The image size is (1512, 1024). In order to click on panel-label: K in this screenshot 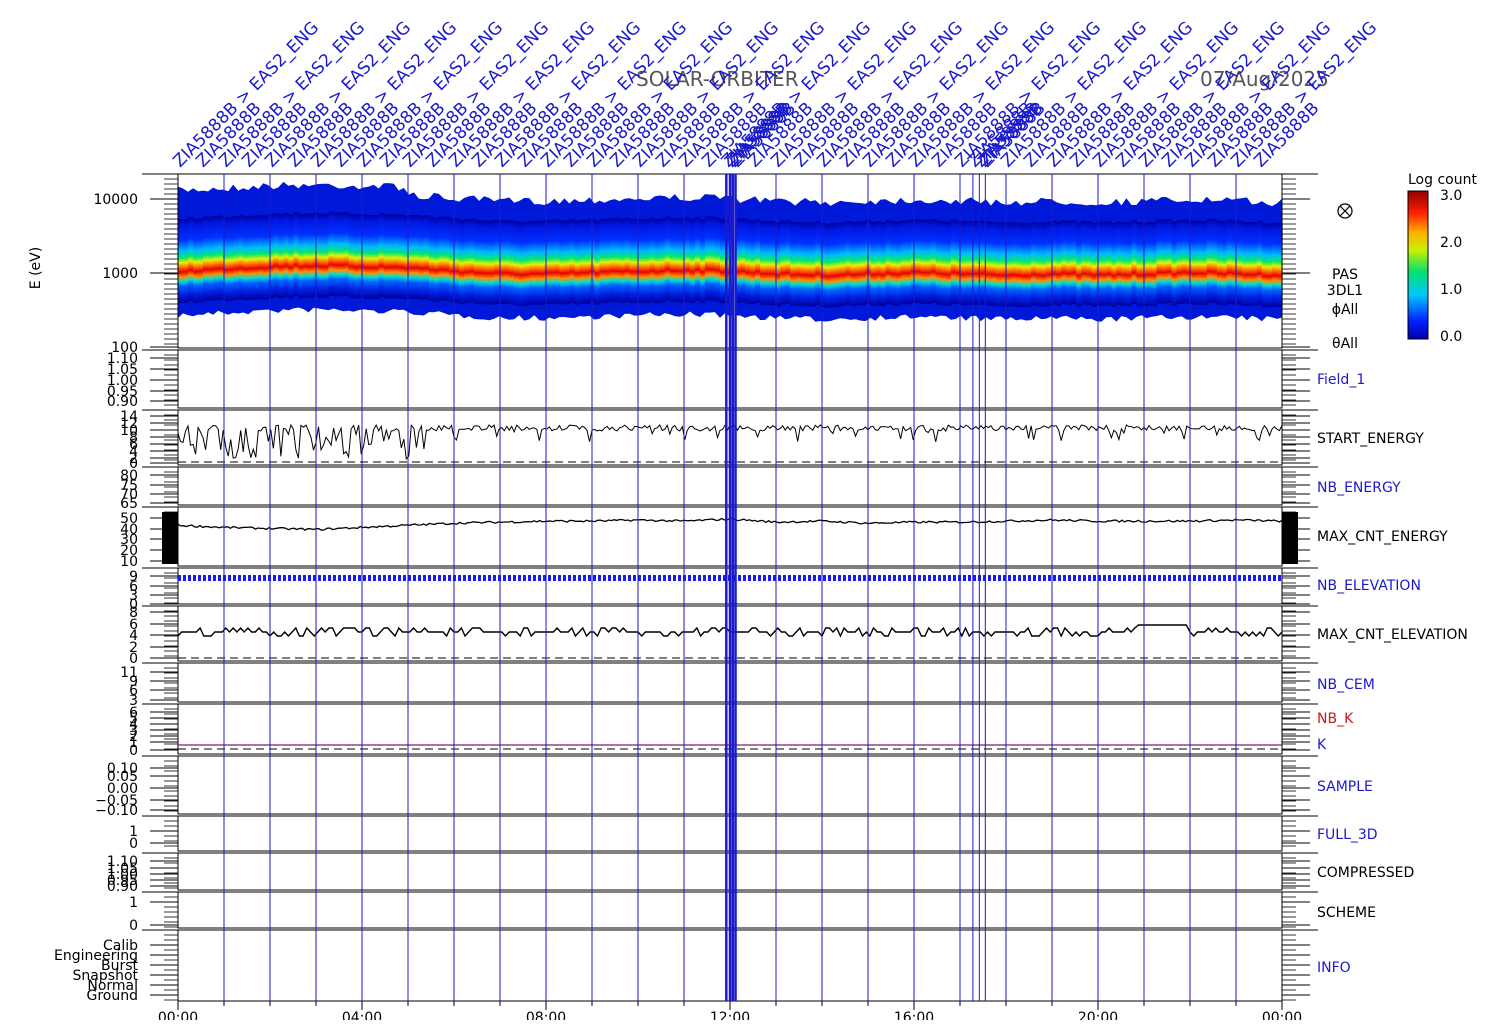, I will do `click(1322, 745)`.